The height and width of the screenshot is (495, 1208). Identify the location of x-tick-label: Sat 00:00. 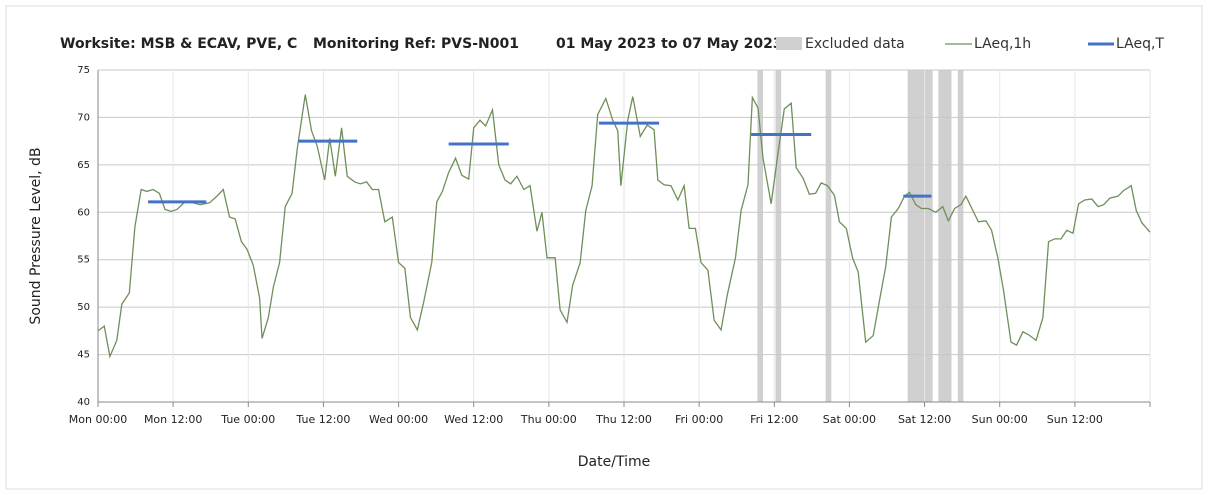
(849, 419).